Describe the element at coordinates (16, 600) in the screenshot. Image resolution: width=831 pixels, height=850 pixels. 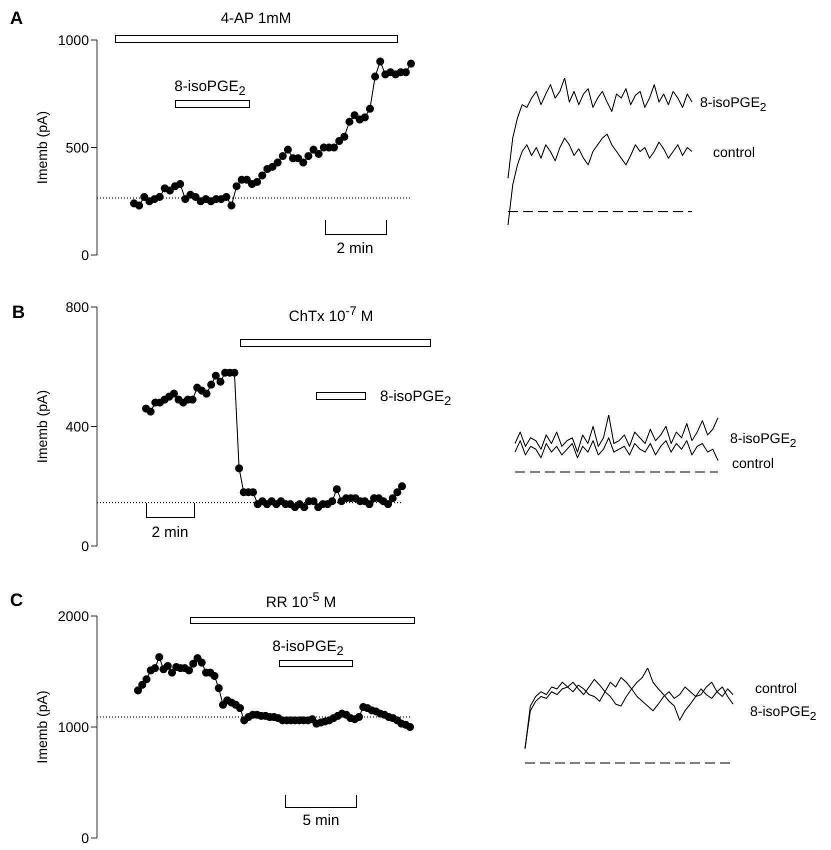
I see `chart-title: C` at that location.